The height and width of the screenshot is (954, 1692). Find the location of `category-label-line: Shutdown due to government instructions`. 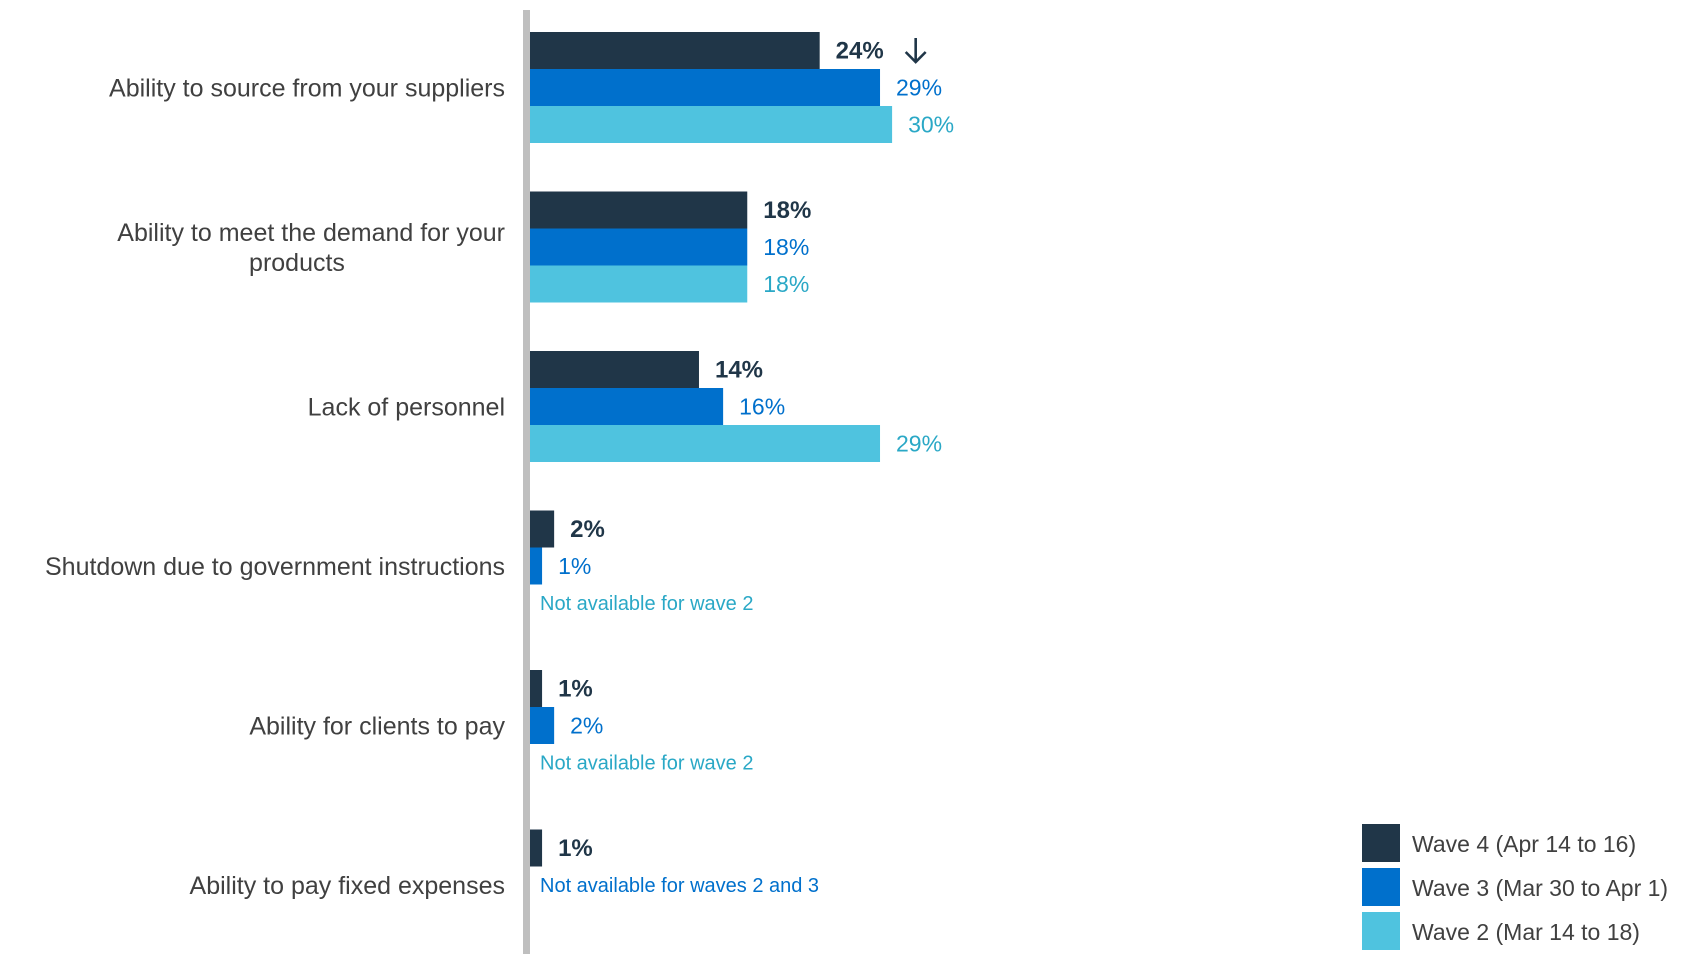

category-label-line: Shutdown due to government instructions is located at coordinates (275, 567).